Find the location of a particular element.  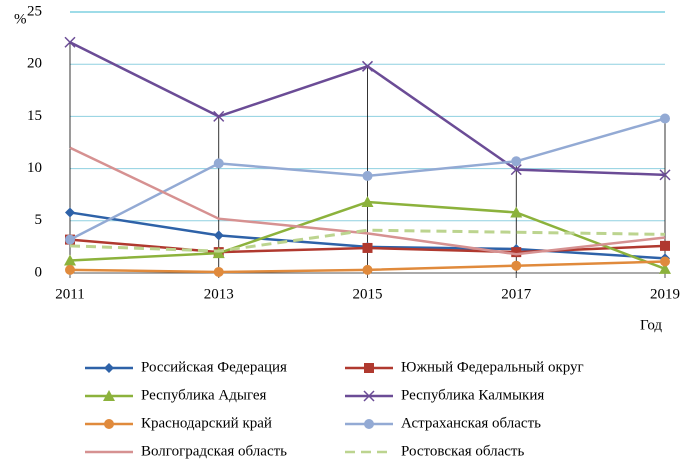

series-line is located at coordinates (367, 240).